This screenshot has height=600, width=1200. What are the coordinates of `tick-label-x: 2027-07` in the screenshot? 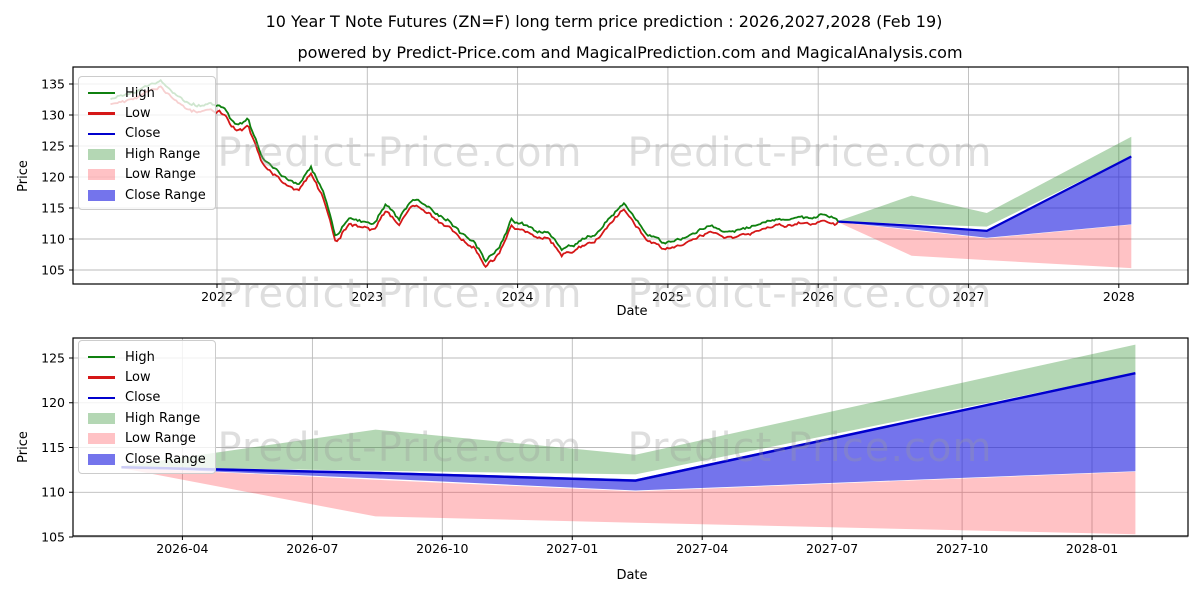 It's located at (832, 548).